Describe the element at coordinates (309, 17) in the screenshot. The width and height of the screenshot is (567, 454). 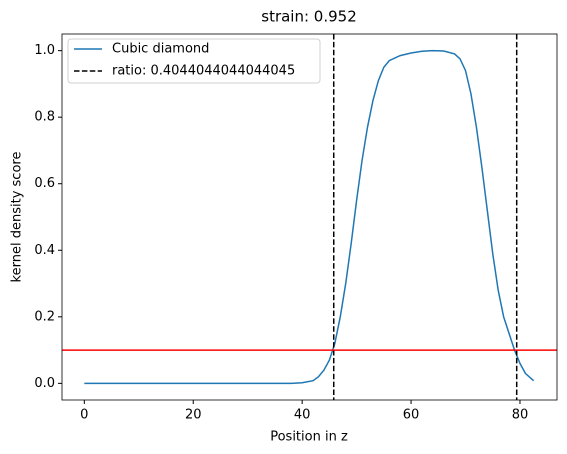
I see `chart-title: strain: 0.952` at that location.